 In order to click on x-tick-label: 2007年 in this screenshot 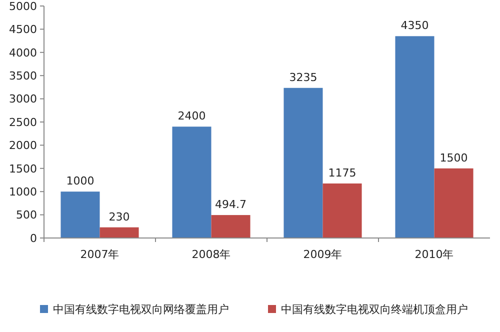, I will do `click(100, 254)`.